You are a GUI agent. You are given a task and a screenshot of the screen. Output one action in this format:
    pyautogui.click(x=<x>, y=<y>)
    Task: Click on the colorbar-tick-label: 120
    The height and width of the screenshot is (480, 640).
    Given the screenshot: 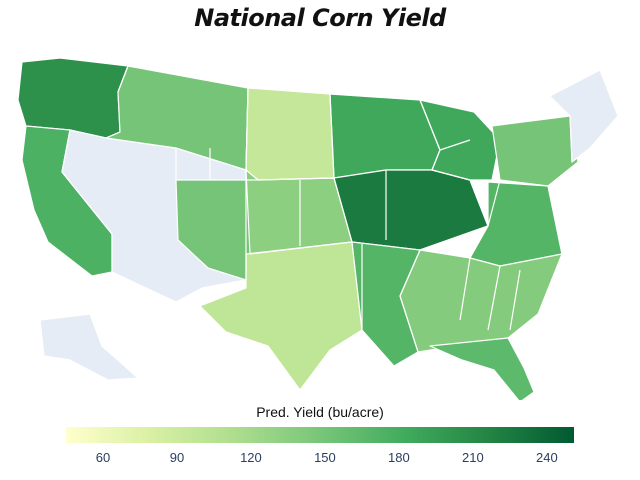 What is the action you would take?
    pyautogui.click(x=251, y=457)
    